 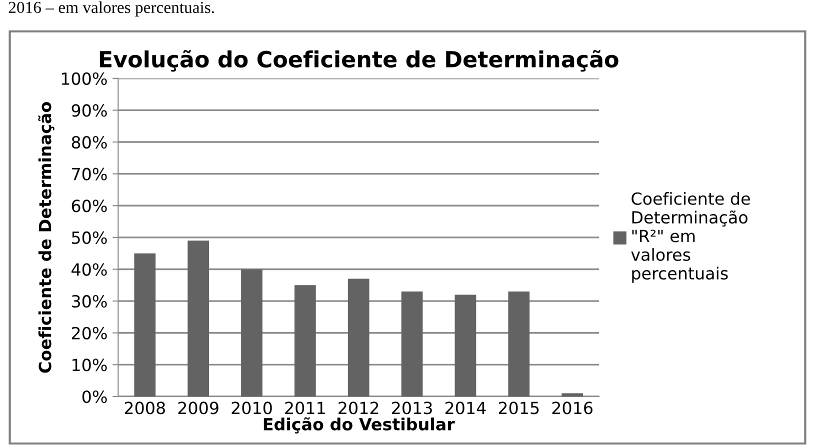 What do you see at coordinates (252, 408) in the screenshot?
I see `x-tick-label: 2010` at bounding box center [252, 408].